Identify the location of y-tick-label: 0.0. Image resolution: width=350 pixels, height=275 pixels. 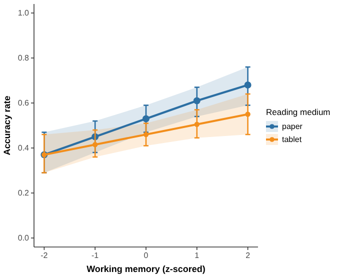
(24, 238).